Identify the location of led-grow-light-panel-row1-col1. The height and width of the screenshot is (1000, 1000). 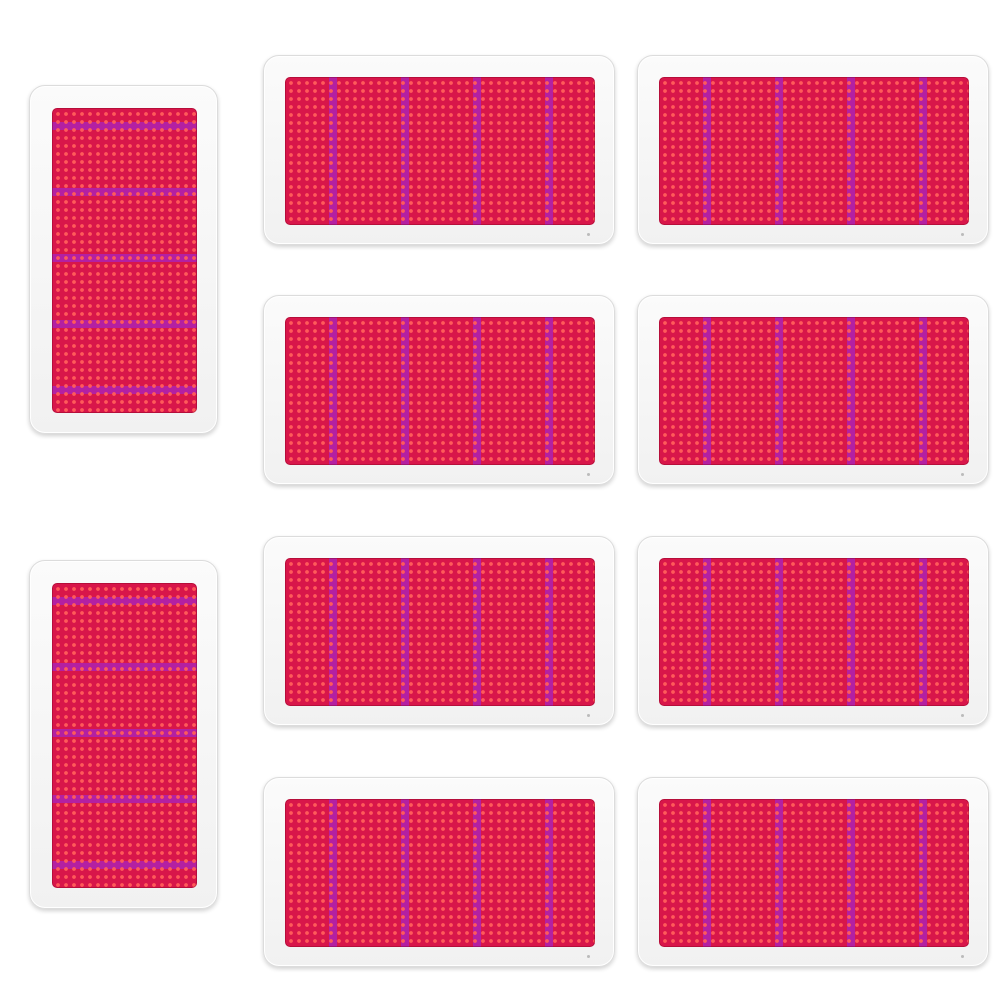
(439, 150).